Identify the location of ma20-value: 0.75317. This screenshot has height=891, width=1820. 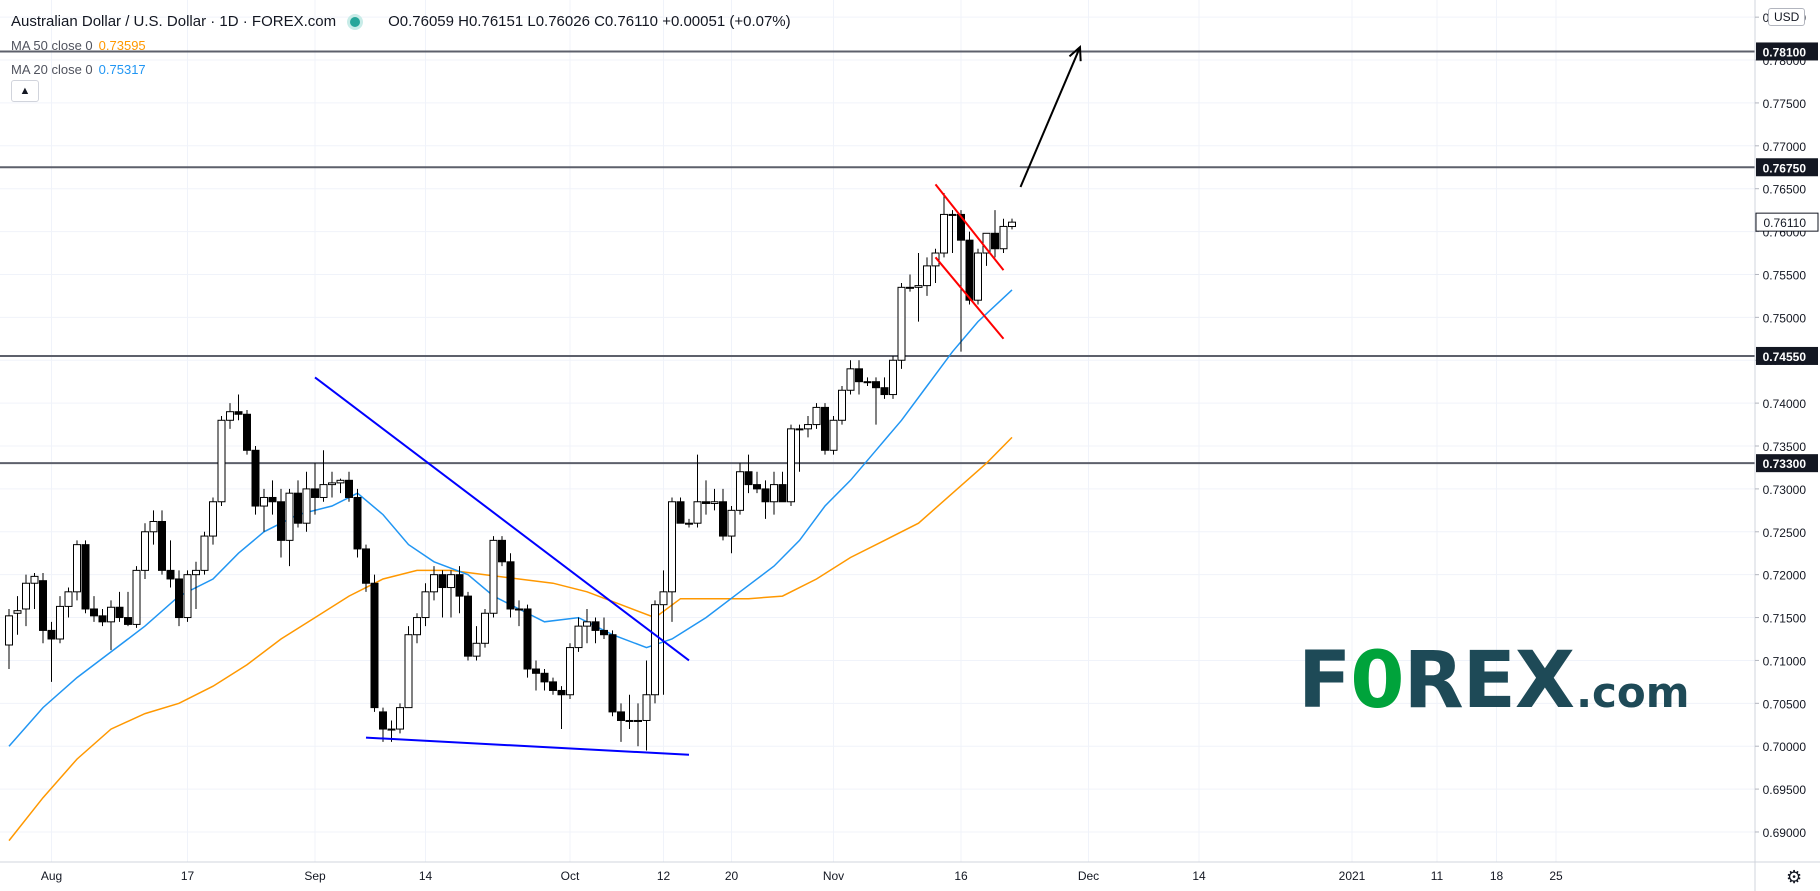
(122, 69).